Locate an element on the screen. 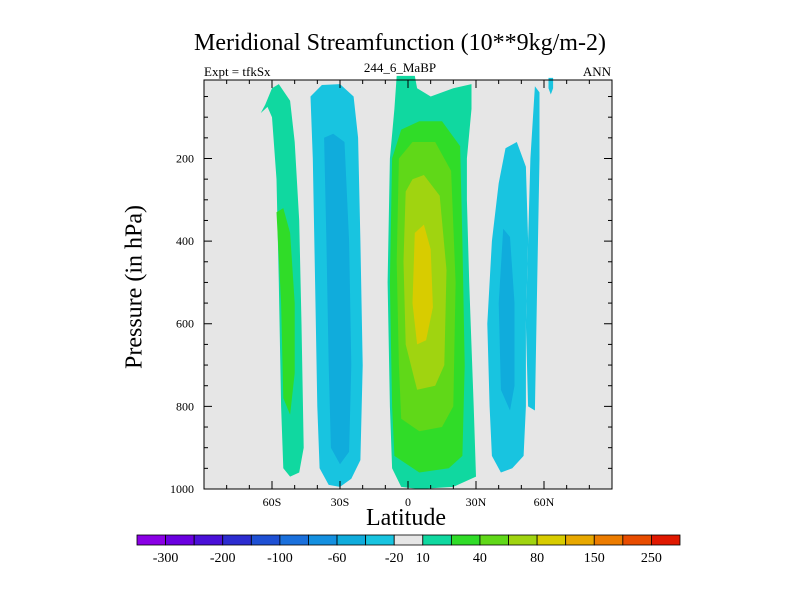 The image size is (800, 600). colorbar-boxes is located at coordinates (408, 540).